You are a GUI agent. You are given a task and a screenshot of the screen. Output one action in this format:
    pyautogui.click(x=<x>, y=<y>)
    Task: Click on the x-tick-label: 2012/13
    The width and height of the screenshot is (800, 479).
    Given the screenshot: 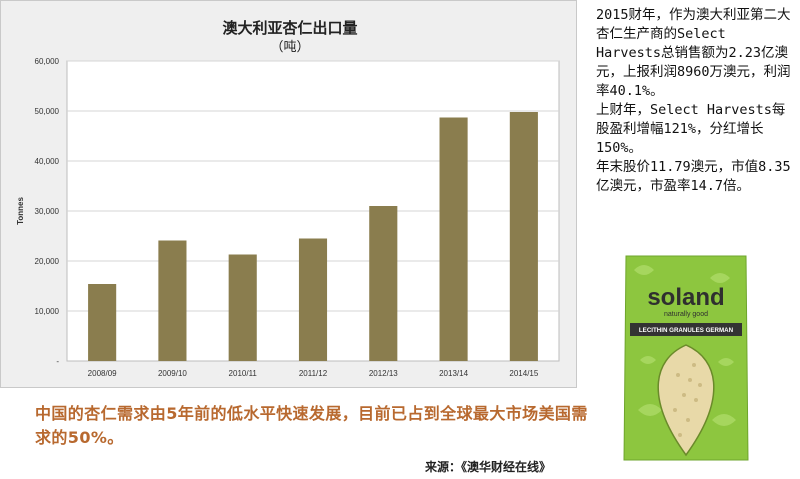 What is the action you would take?
    pyautogui.click(x=383, y=373)
    